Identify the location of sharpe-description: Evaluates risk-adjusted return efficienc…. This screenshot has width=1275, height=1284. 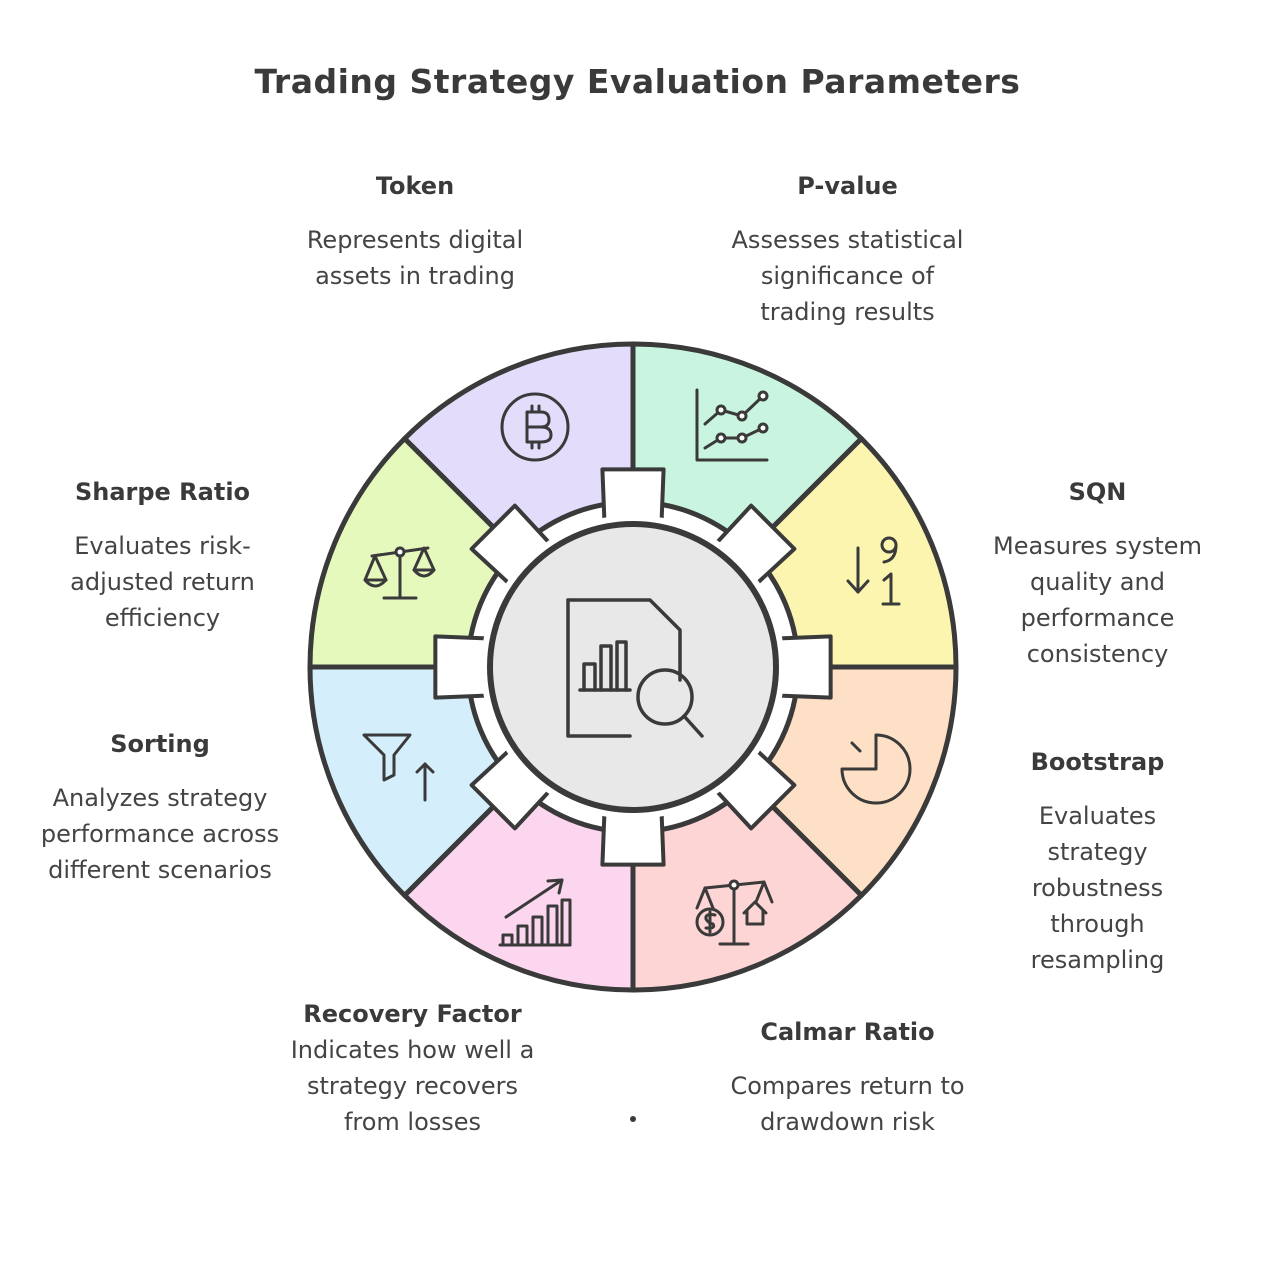
(162, 582).